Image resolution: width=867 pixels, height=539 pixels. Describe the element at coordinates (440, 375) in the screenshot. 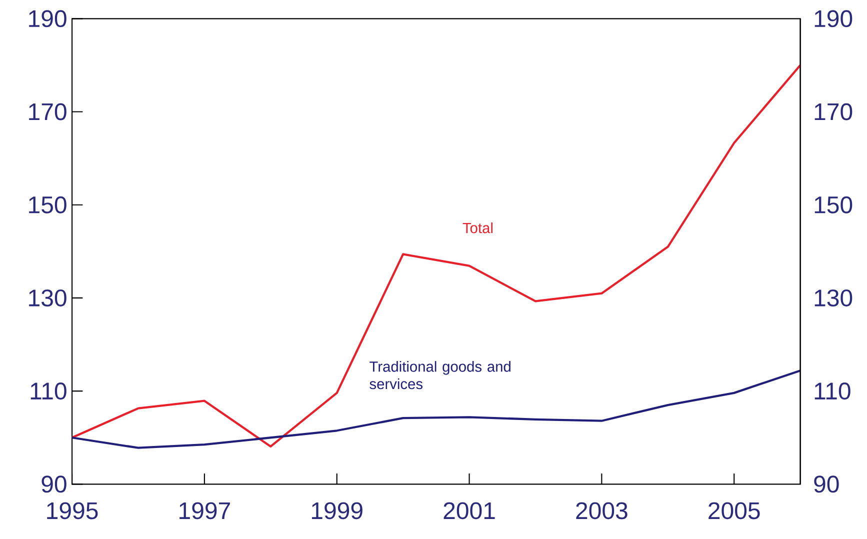

I see `text: Traditional goods and services` at that location.